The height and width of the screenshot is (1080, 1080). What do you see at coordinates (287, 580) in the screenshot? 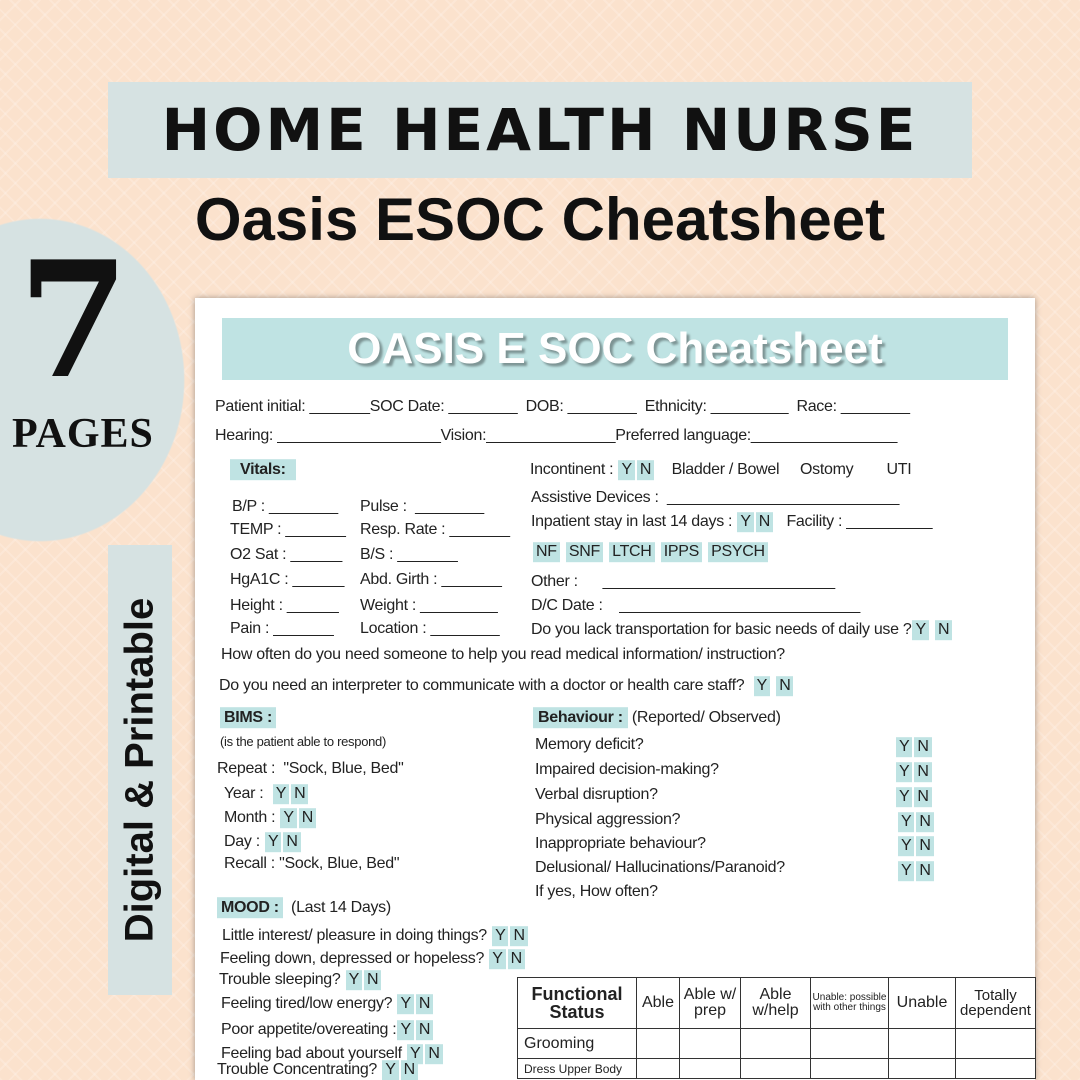
I see `vital-field: HgA1C : ______` at bounding box center [287, 580].